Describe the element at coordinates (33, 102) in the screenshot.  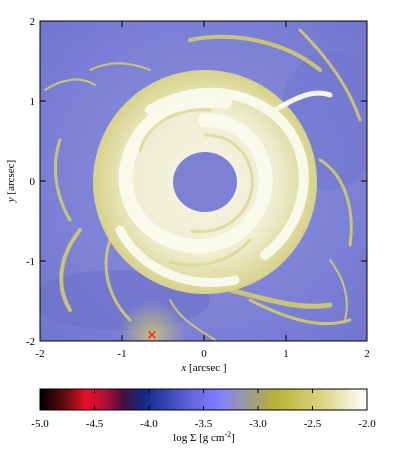
I see `y-tick-label: 1` at that location.